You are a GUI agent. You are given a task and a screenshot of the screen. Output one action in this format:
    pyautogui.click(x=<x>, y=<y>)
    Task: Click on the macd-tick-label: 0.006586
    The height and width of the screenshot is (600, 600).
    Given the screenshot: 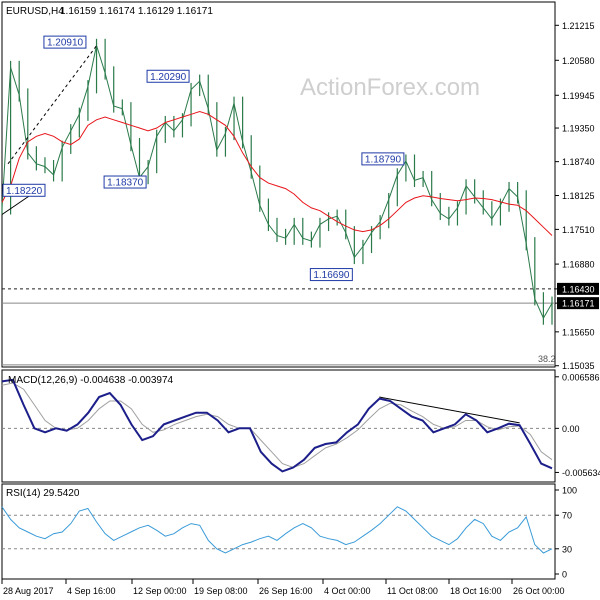 What is the action you would take?
    pyautogui.click(x=581, y=377)
    